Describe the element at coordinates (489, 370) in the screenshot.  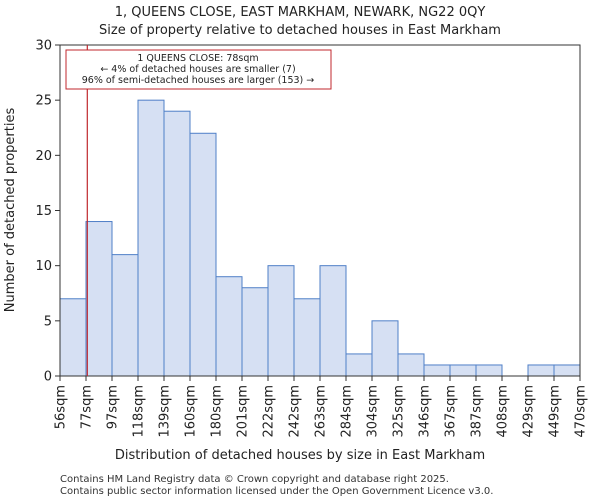
I see `bar-387sqm` at that location.